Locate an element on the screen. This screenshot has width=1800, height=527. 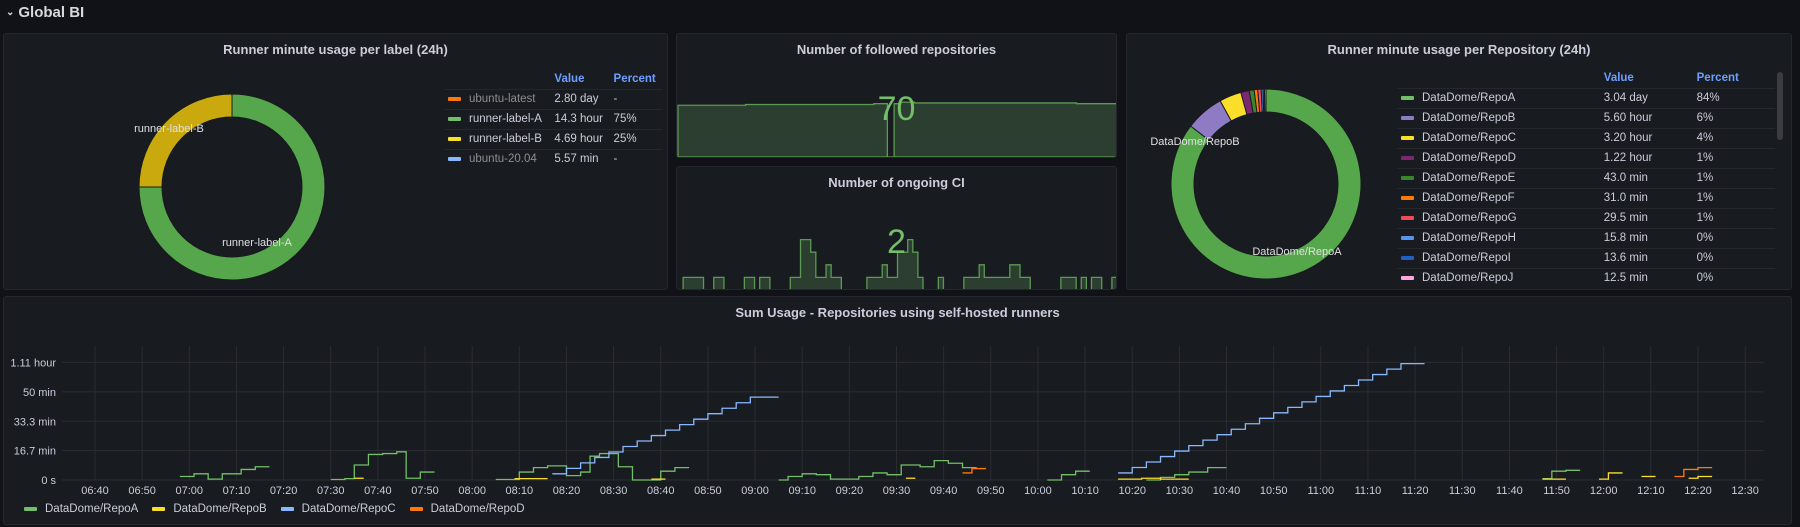
series-name: DataDome/RepoF is located at coordinates (1468, 198).